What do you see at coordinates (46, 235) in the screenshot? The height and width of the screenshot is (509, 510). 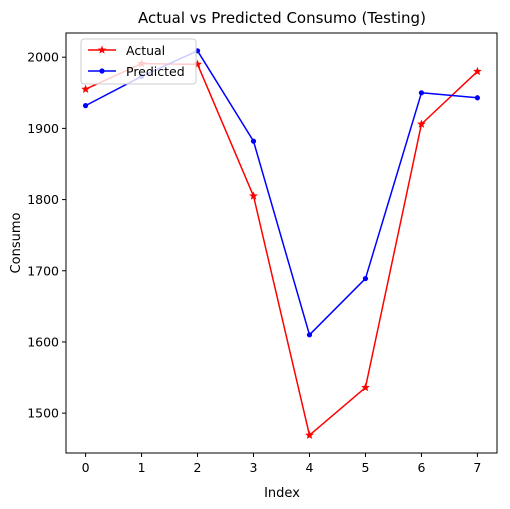 I see `y-axis: 1500 1600 1700 1800 1900 2000` at bounding box center [46, 235].